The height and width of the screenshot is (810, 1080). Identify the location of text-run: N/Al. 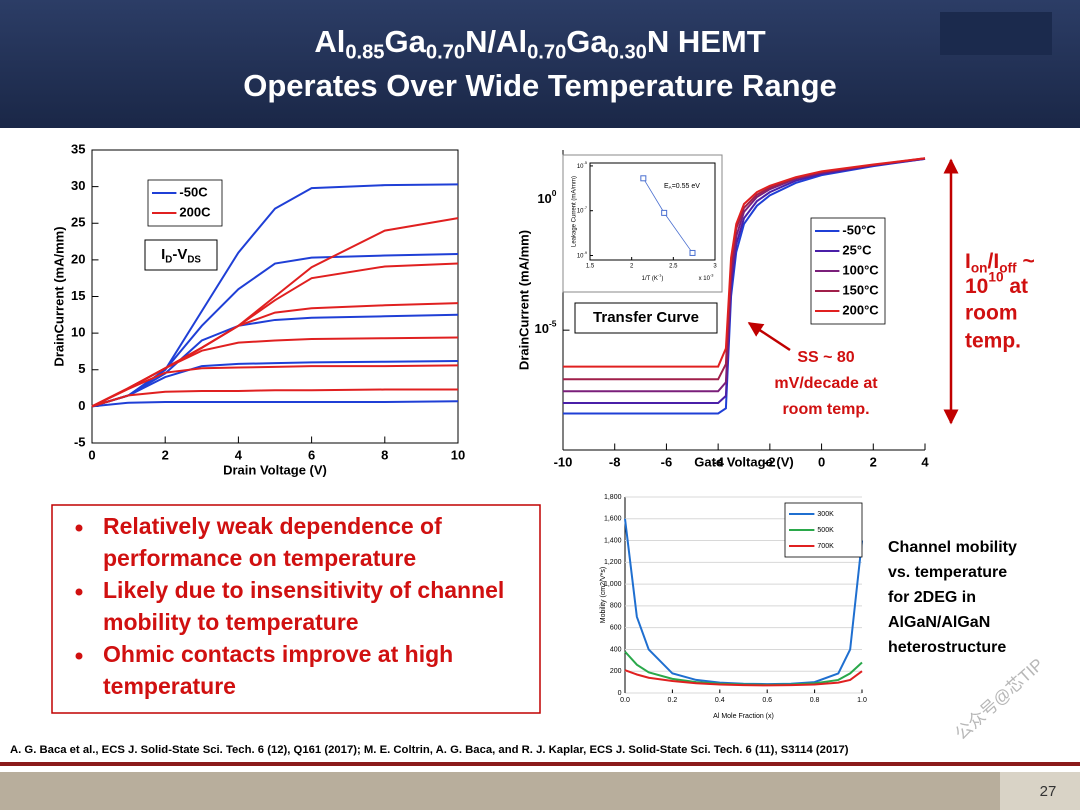
(496, 41).